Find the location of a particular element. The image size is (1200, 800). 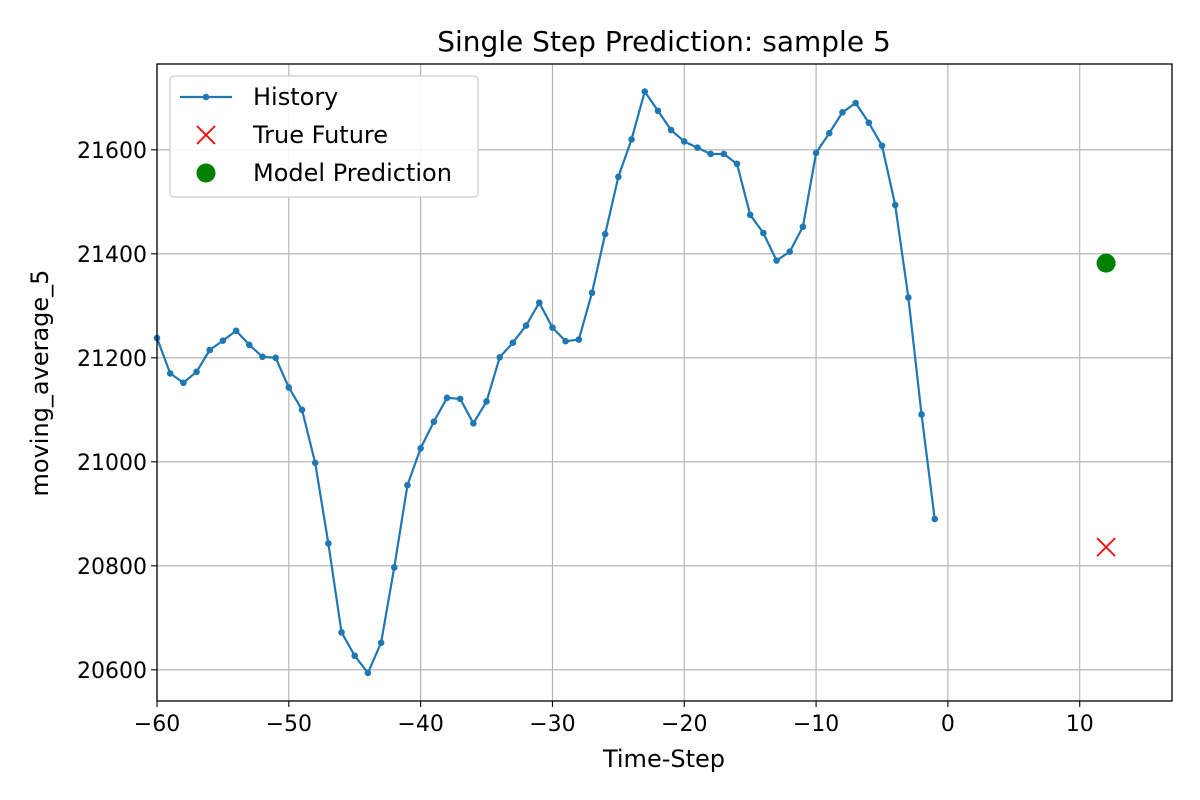

chart-title: Single Step Prediction: sample 5 is located at coordinates (664, 41).